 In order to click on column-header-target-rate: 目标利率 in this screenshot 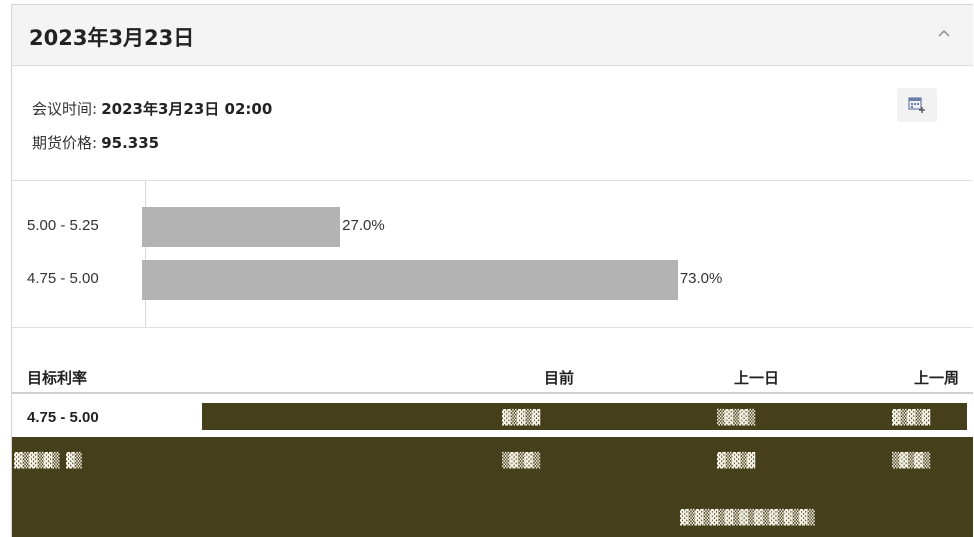, I will do `click(57, 378)`.